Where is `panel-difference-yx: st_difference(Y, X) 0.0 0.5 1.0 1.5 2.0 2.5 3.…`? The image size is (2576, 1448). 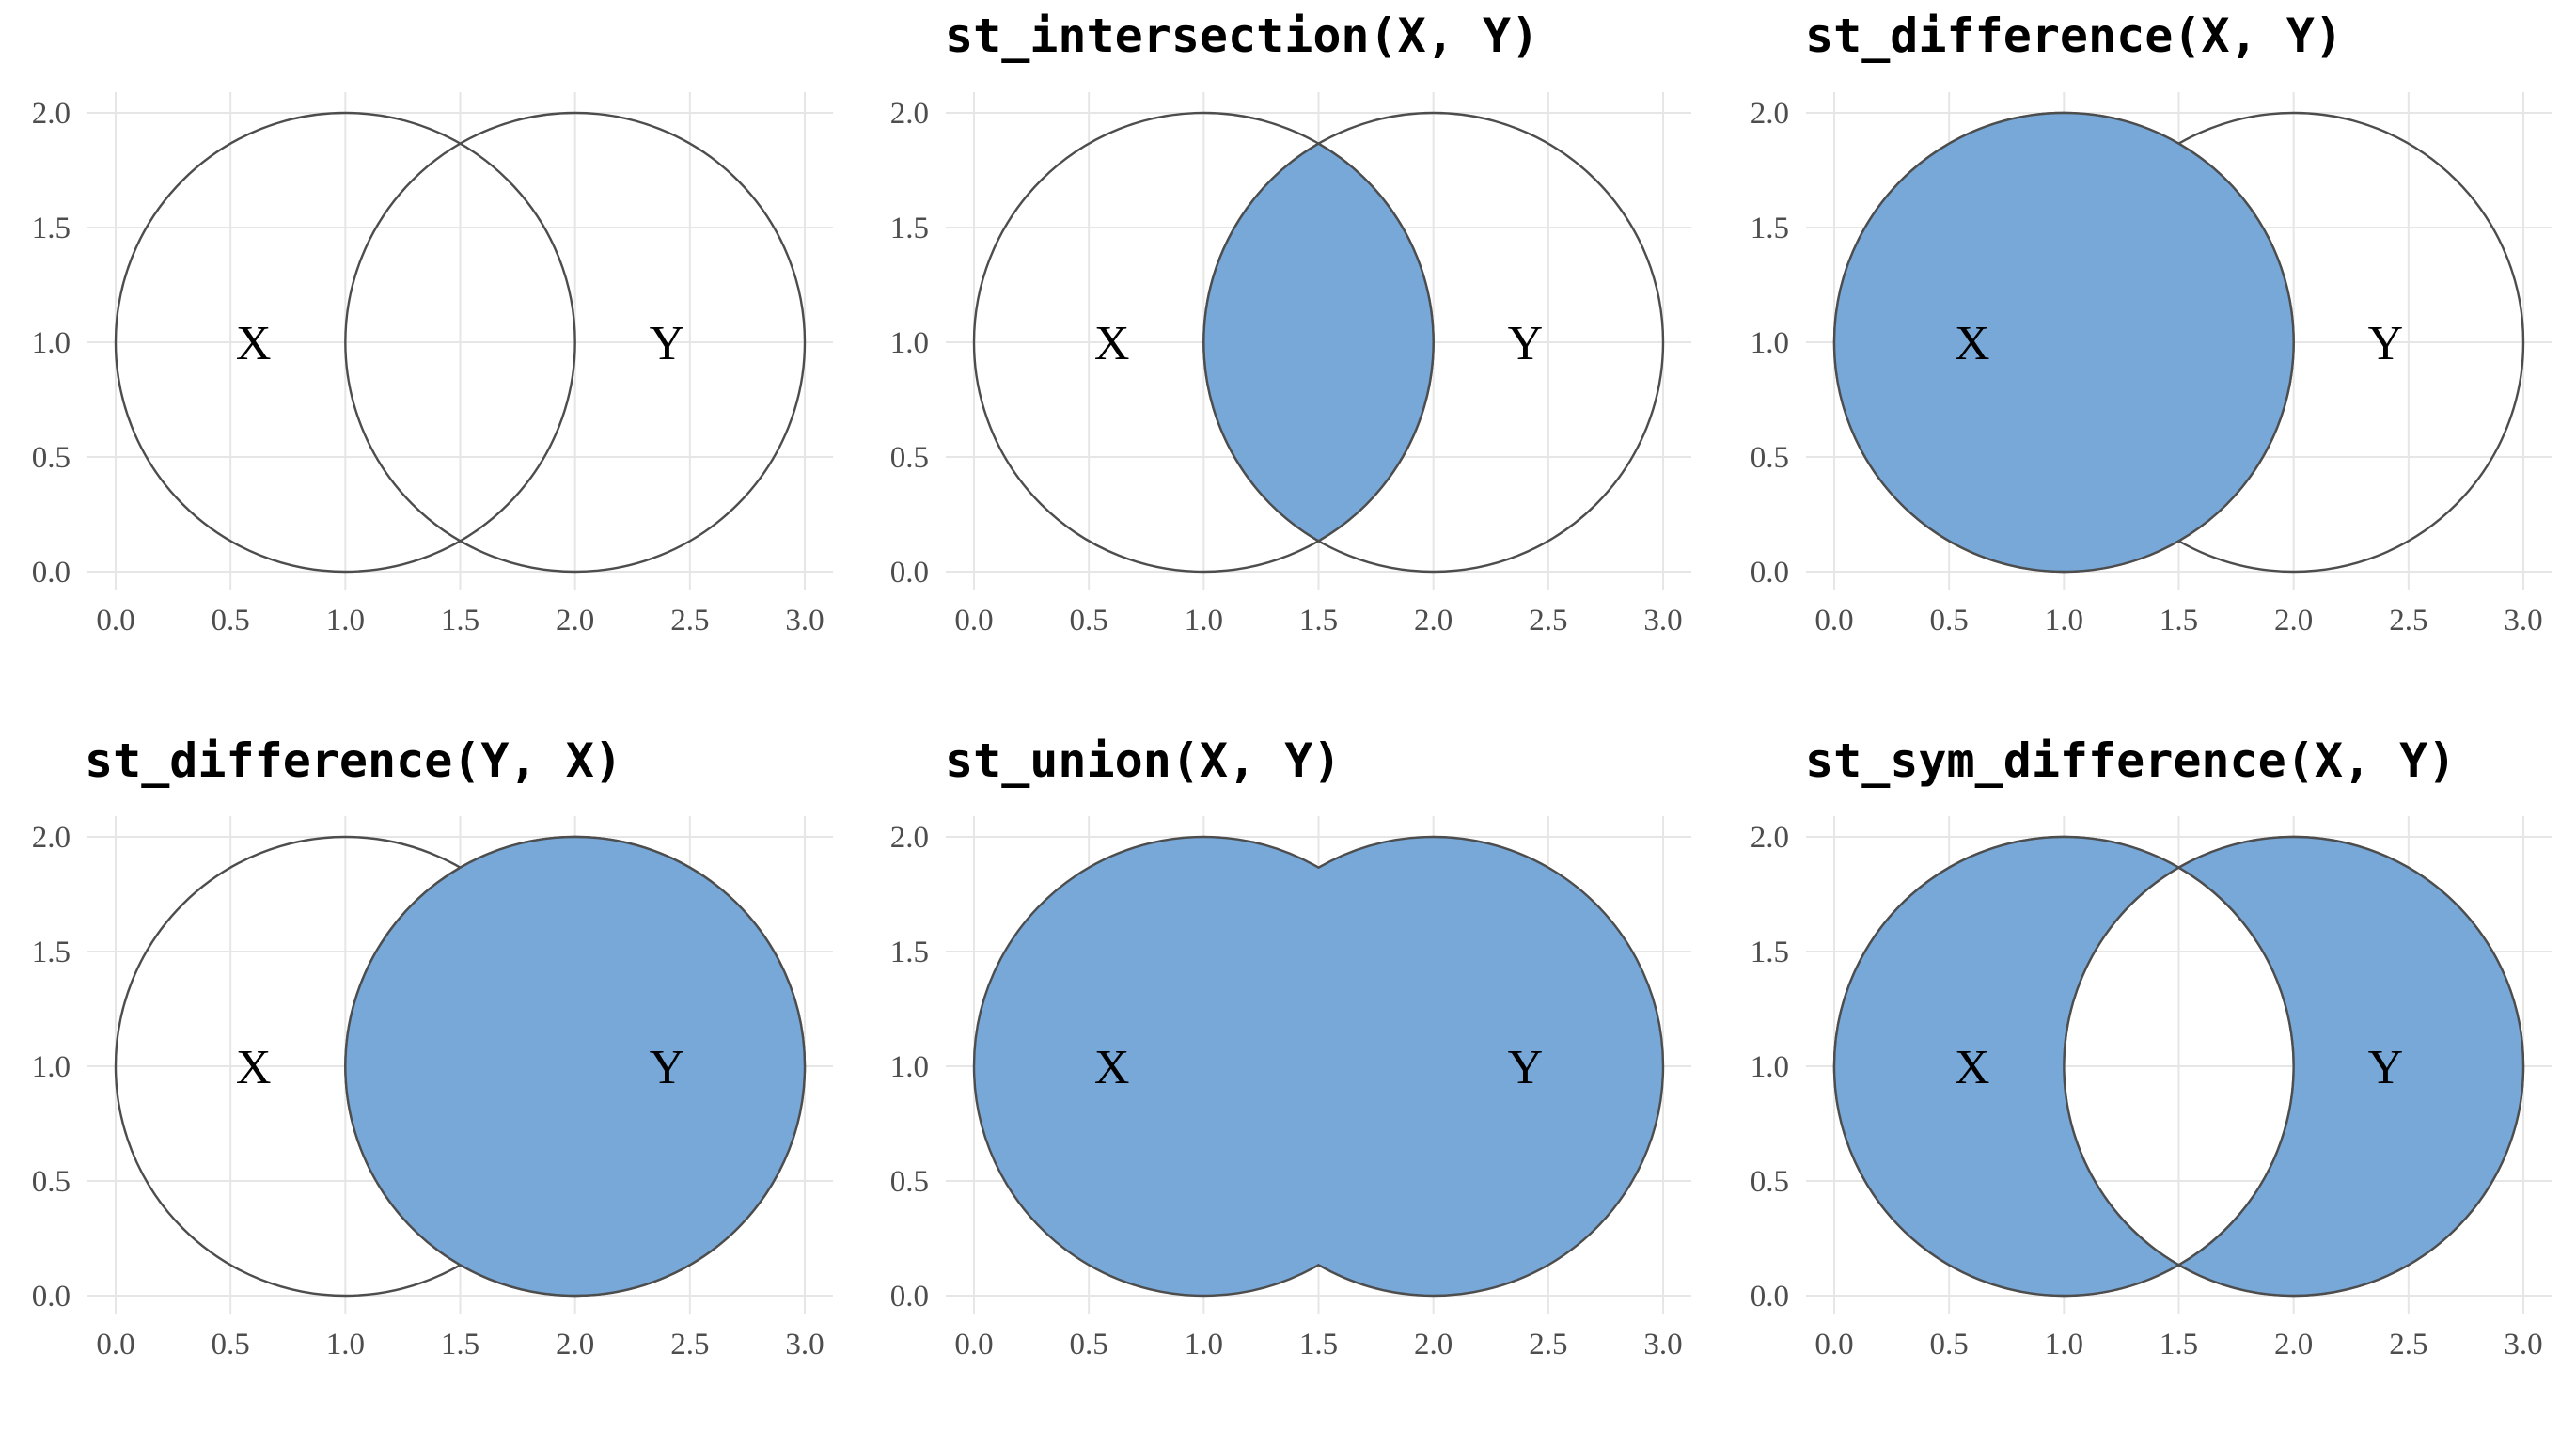
panel-difference-yx: st_difference(Y, X) 0.0 0.5 1.0 1.5 2.0 2.5 3.… is located at coordinates (433, 1047).